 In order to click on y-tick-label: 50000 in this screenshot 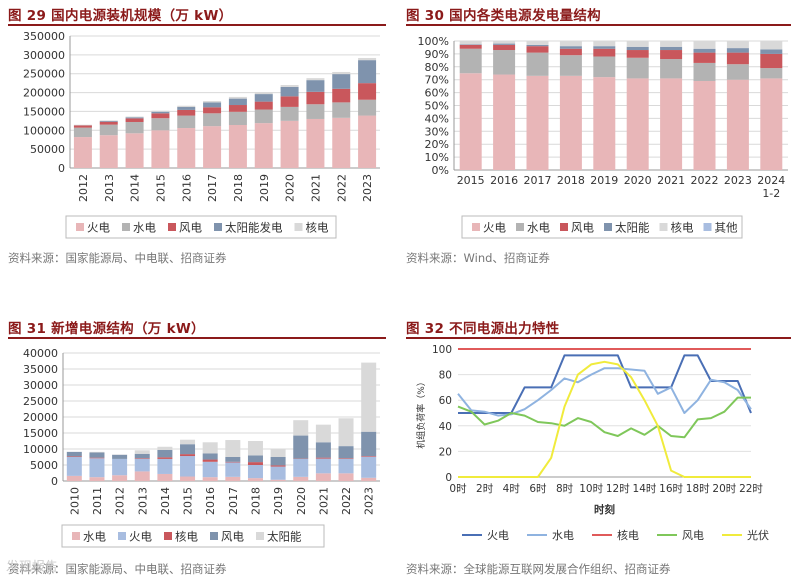, I will do `click(47, 149)`.